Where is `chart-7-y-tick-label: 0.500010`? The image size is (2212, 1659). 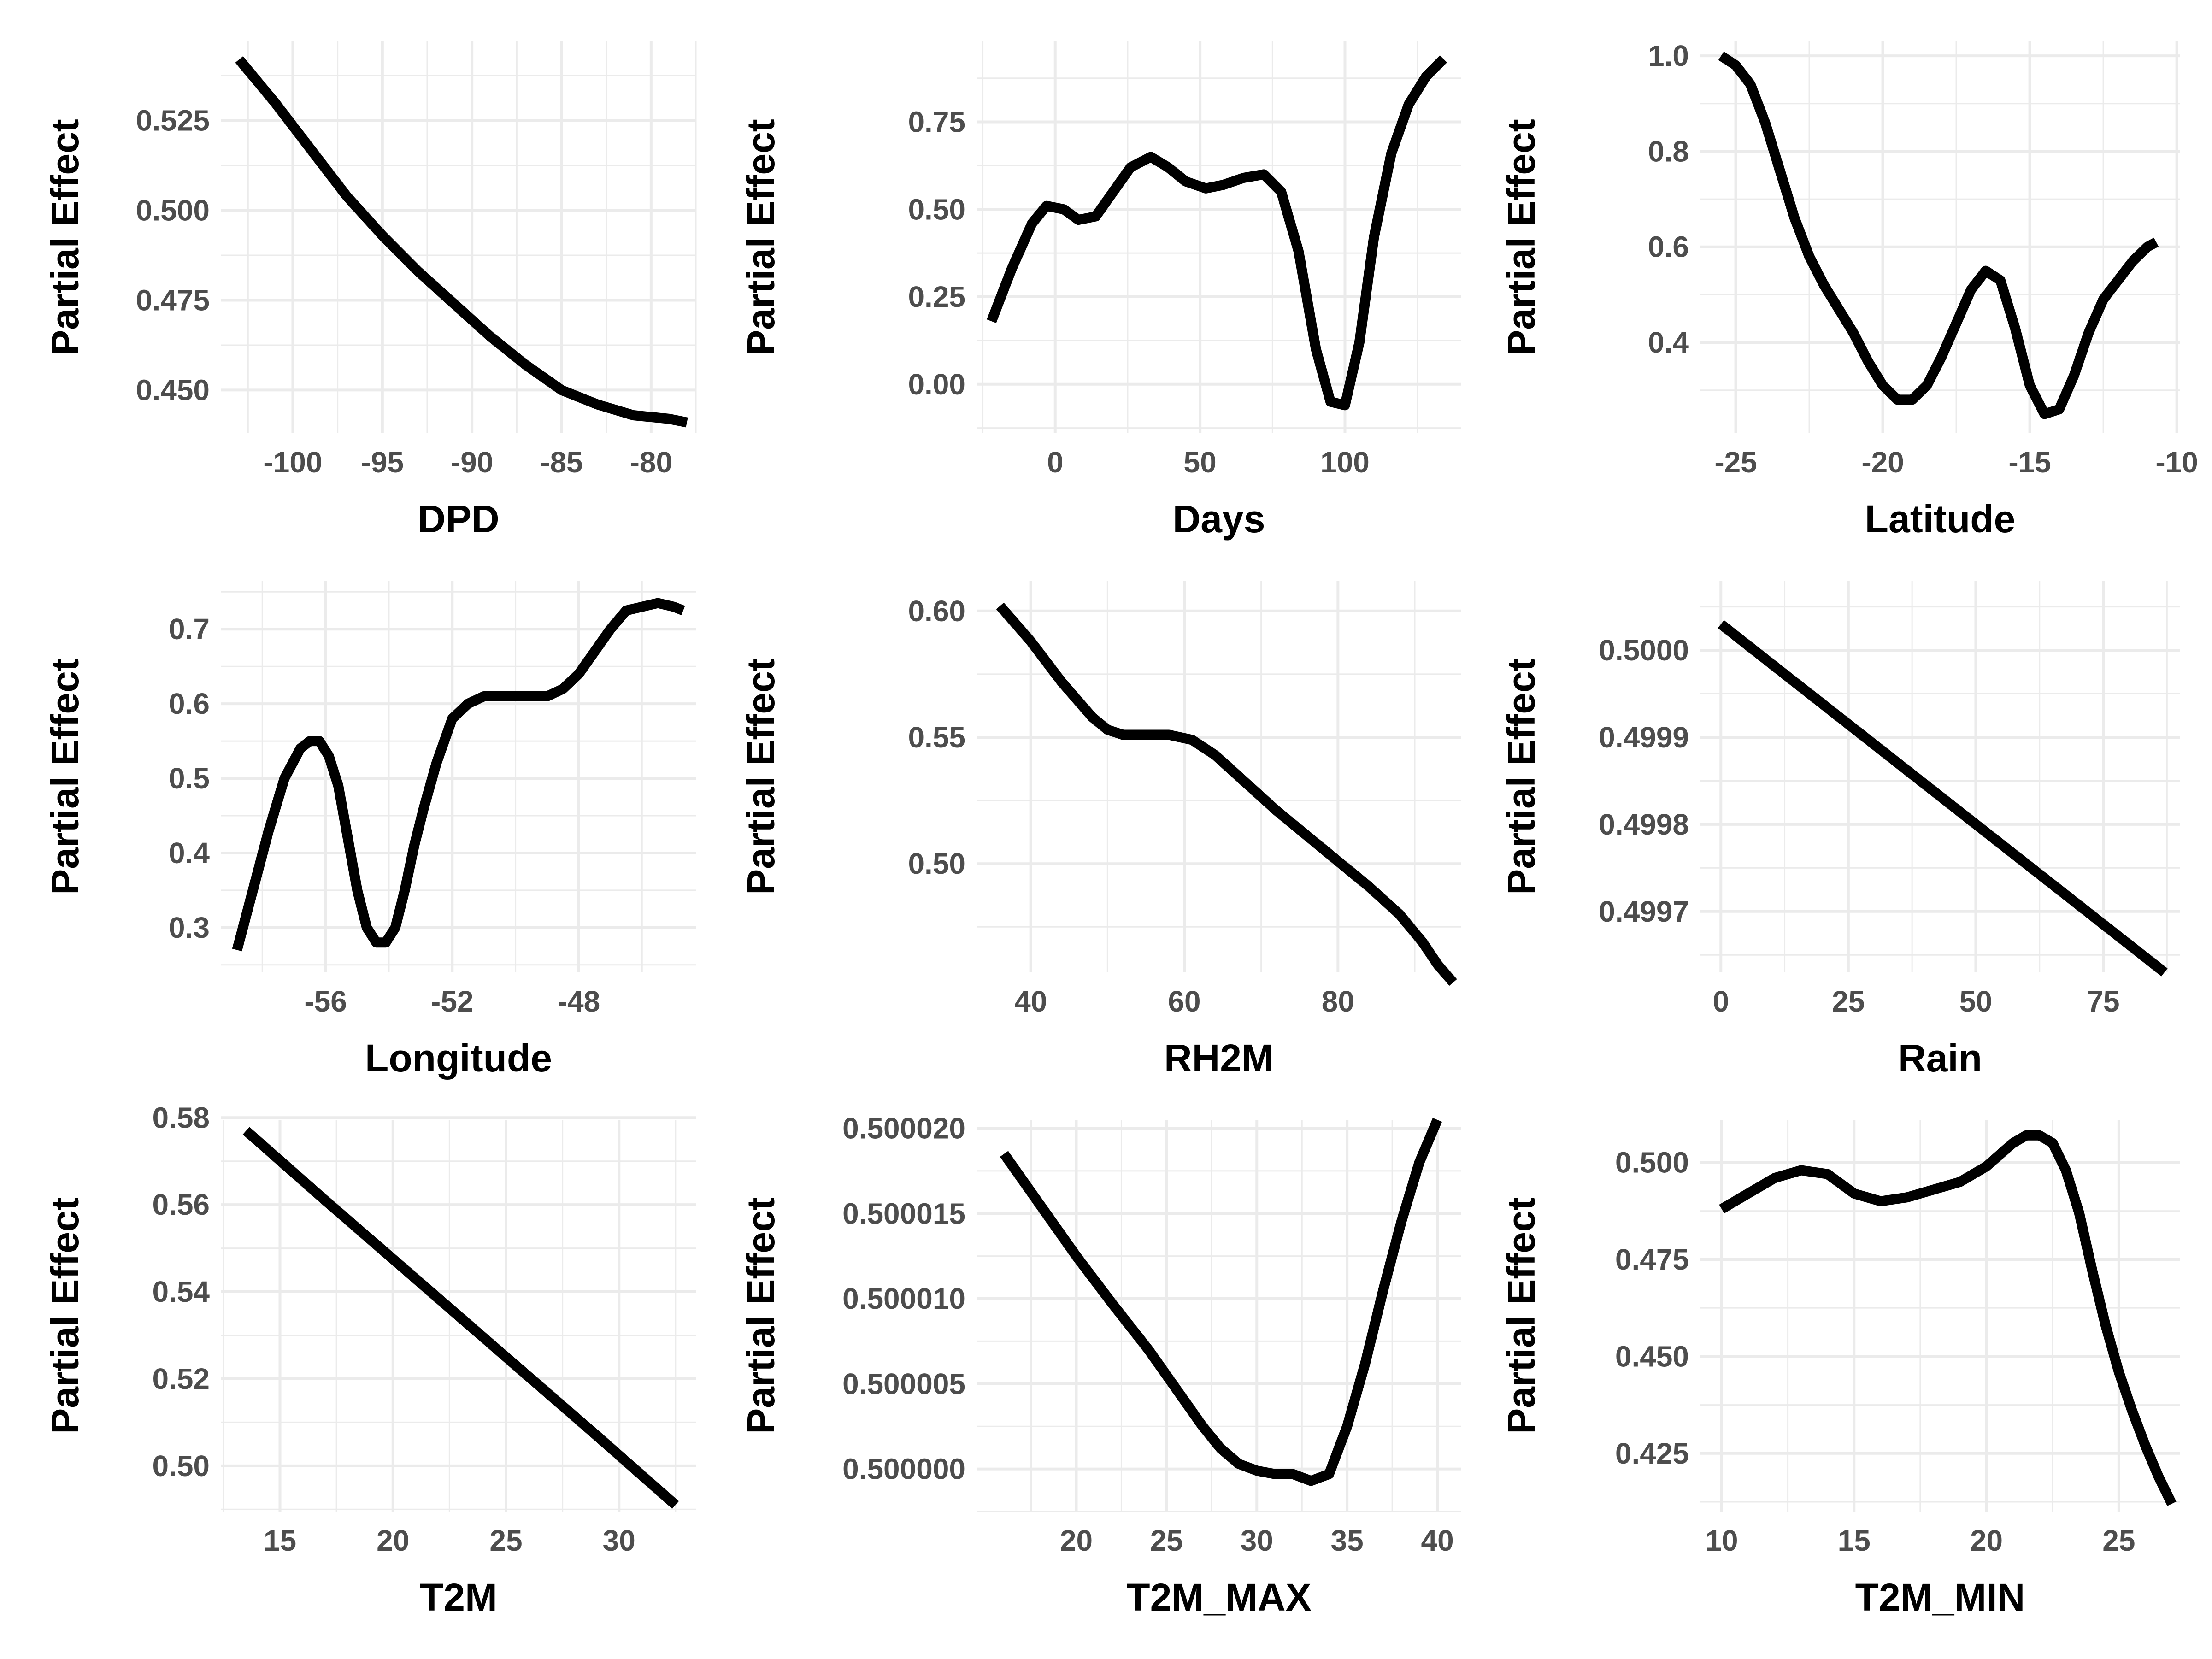 chart-7-y-tick-label: 0.500010 is located at coordinates (903, 1298).